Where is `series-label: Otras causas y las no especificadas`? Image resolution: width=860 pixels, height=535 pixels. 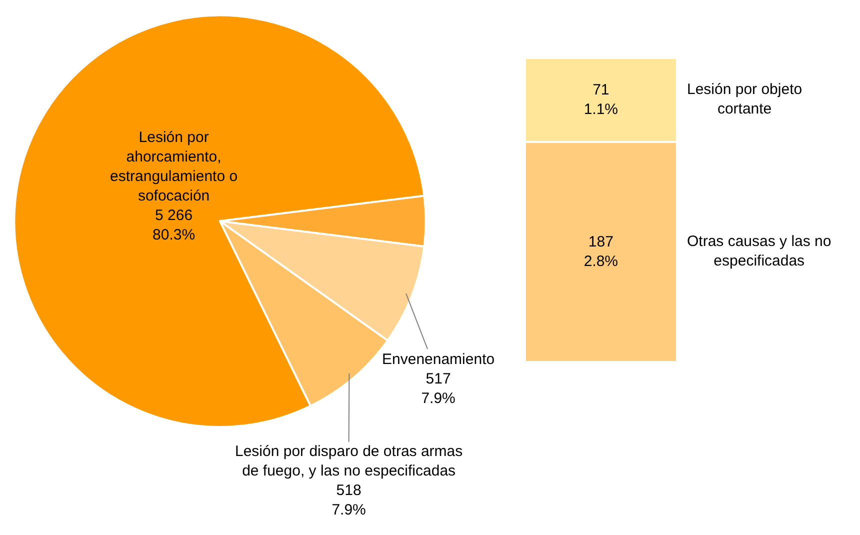 series-label: Otras causas y las no especificadas is located at coordinates (759, 251).